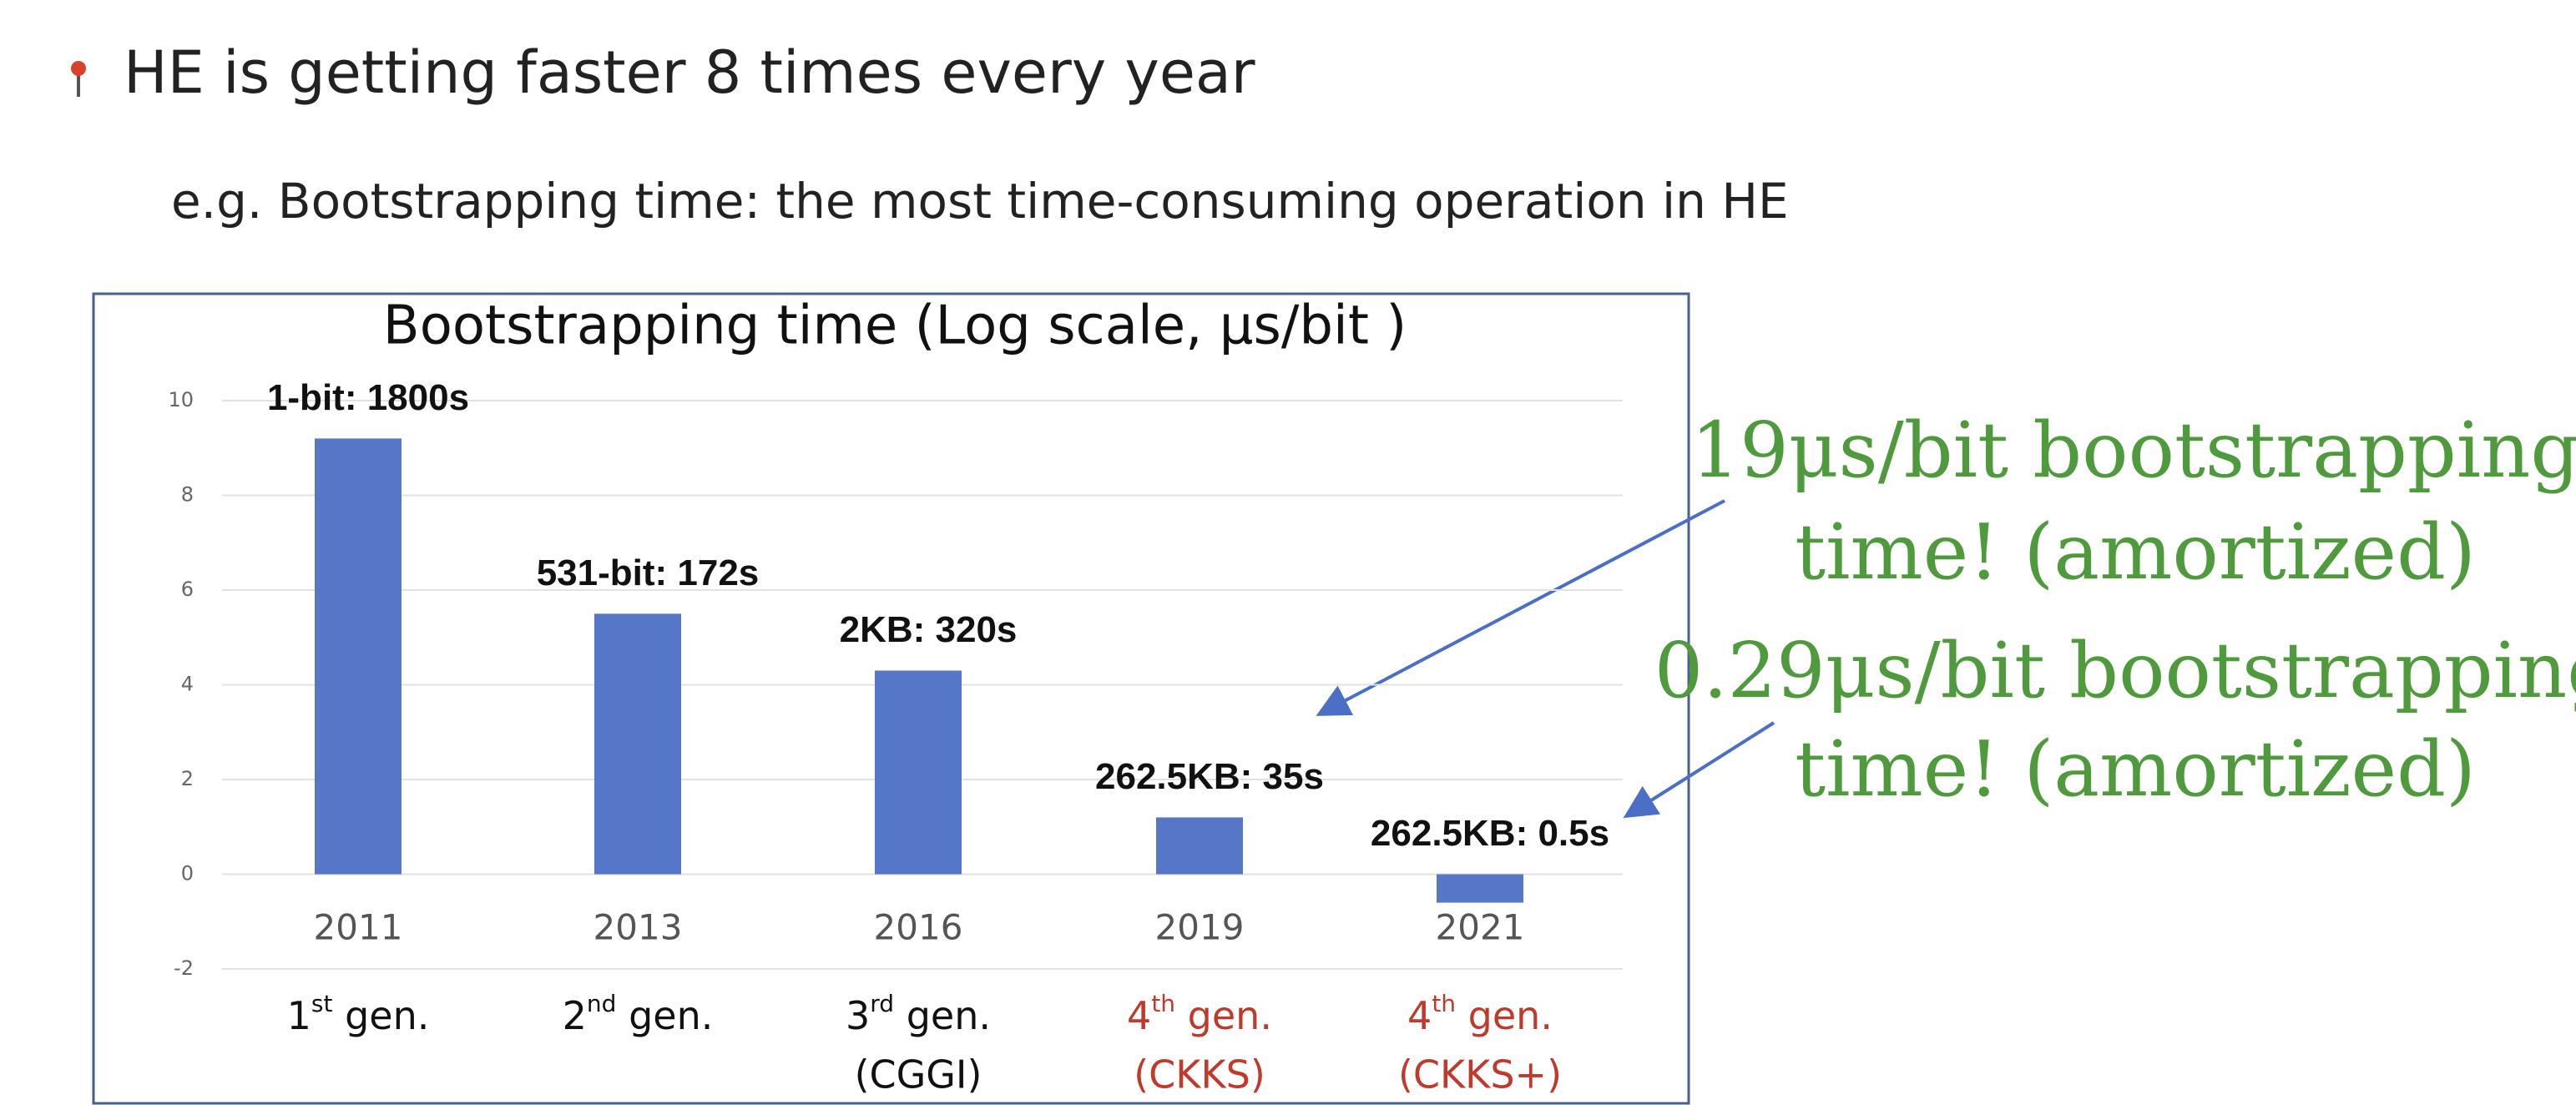  Describe the element at coordinates (575, 1015) in the screenshot. I see `generation-number: 2` at that location.